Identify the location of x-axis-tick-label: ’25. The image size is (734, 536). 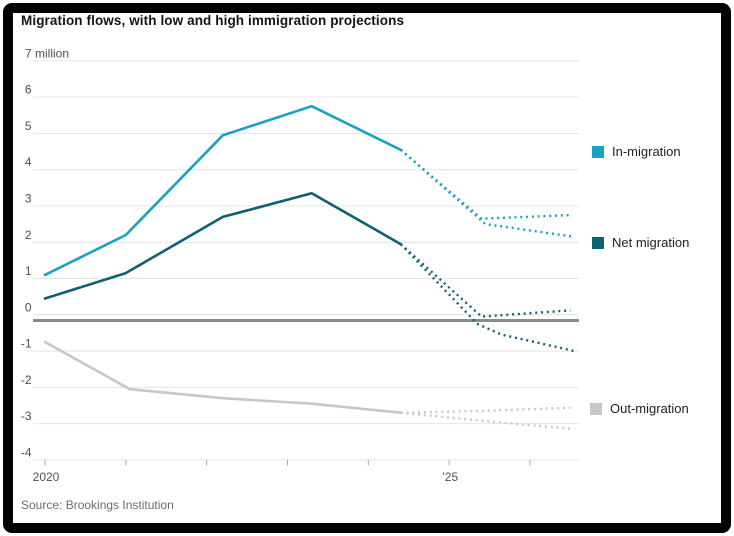
(450, 477).